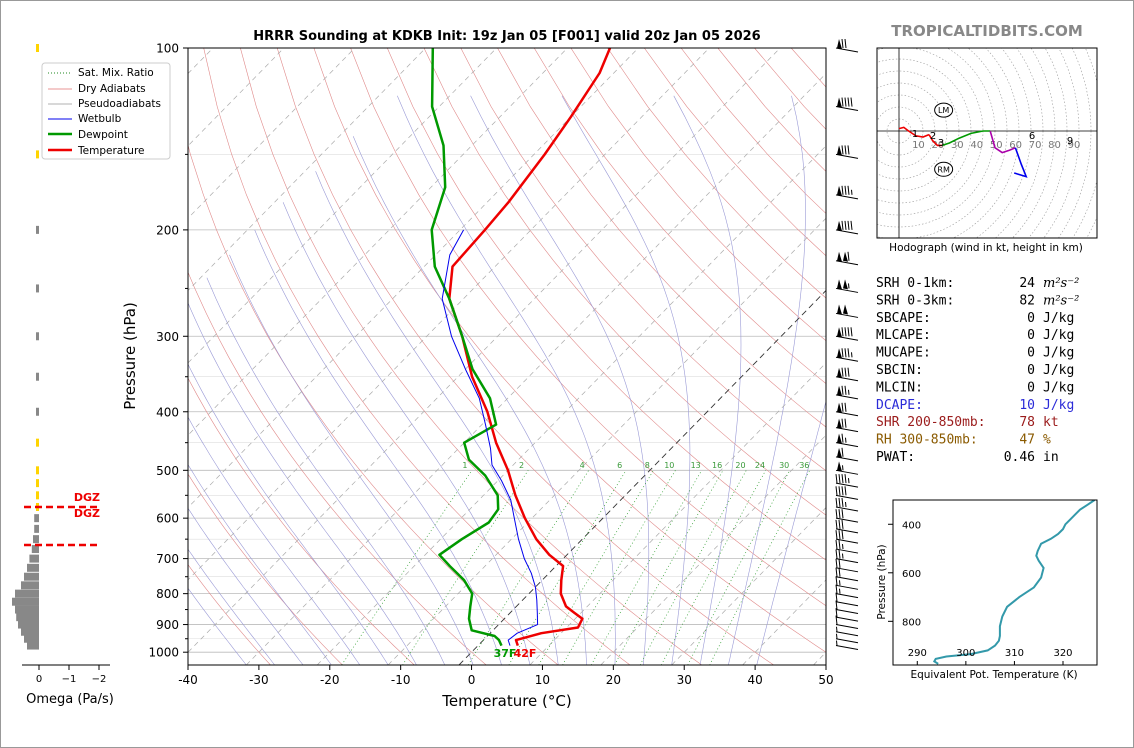 The image size is (1134, 748). What do you see at coordinates (784, 465) in the screenshot?
I see `mixing-ratio-label: 30` at bounding box center [784, 465].